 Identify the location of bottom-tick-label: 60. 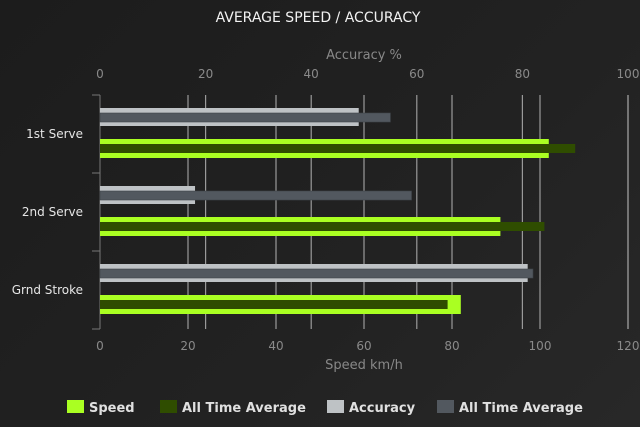
(363, 346).